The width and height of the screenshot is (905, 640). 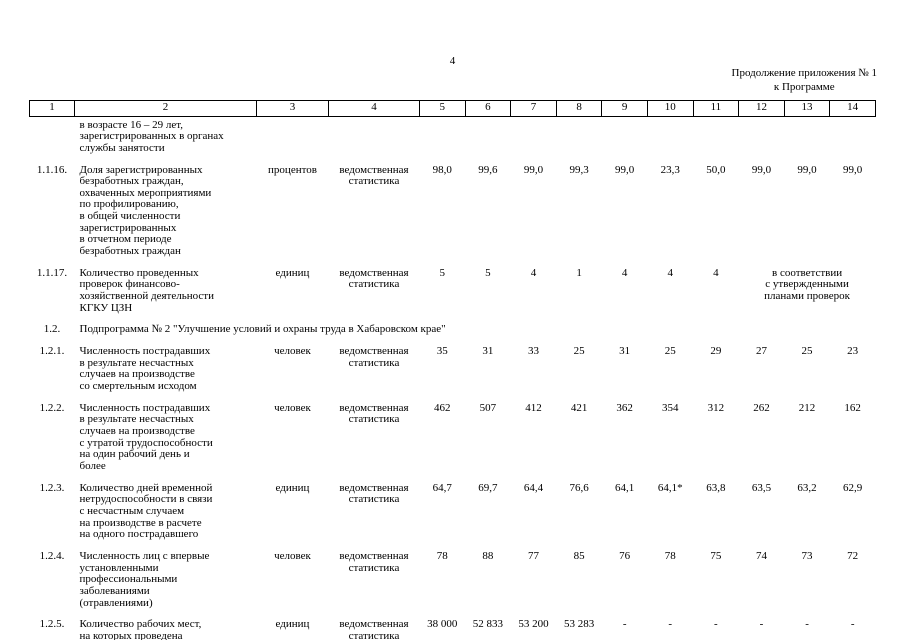 What do you see at coordinates (579, 407) in the screenshot?
I see `value-cell: 421` at bounding box center [579, 407].